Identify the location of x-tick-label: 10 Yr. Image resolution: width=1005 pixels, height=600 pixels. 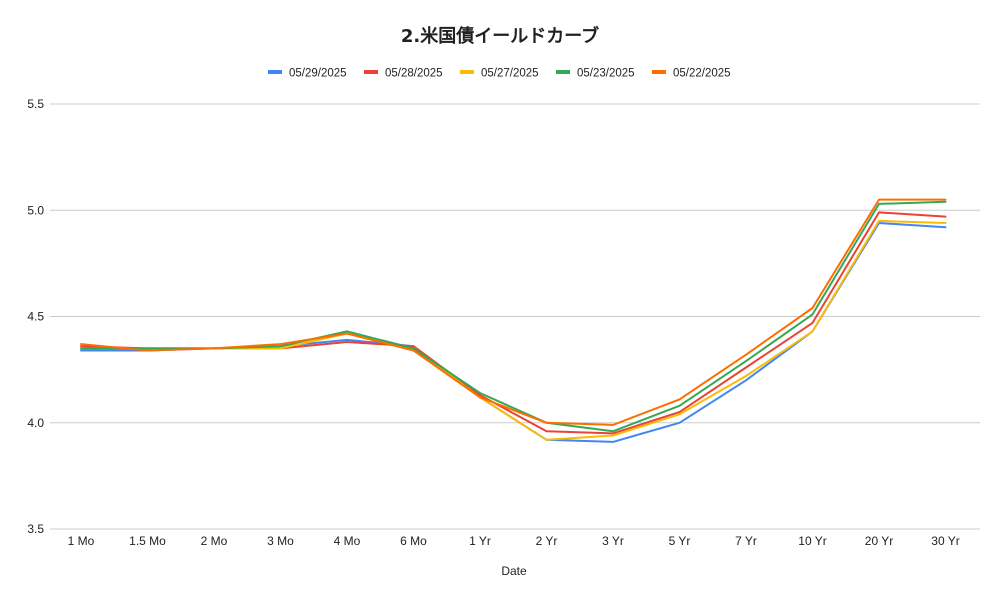
(812, 541).